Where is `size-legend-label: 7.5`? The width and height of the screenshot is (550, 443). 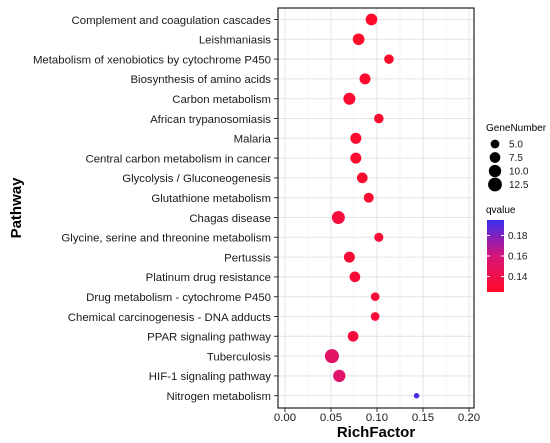 size-legend-label: 7.5 is located at coordinates (516, 158).